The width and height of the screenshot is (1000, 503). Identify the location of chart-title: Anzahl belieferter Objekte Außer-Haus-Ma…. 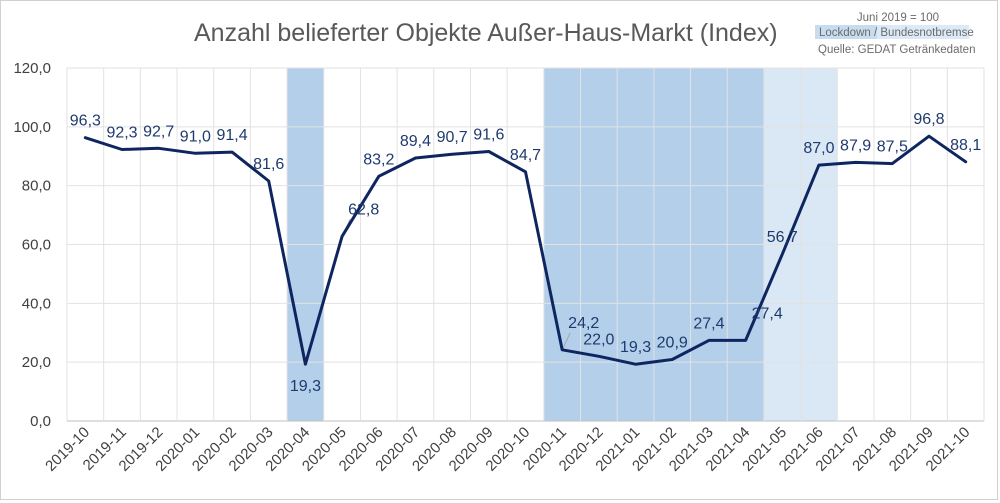
(486, 33).